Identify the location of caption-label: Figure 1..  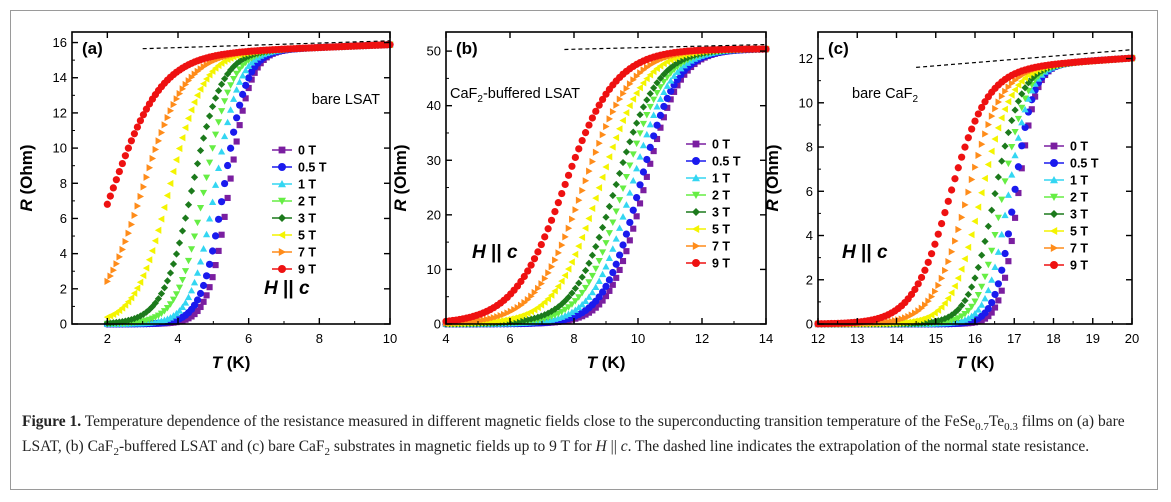
(52, 421).